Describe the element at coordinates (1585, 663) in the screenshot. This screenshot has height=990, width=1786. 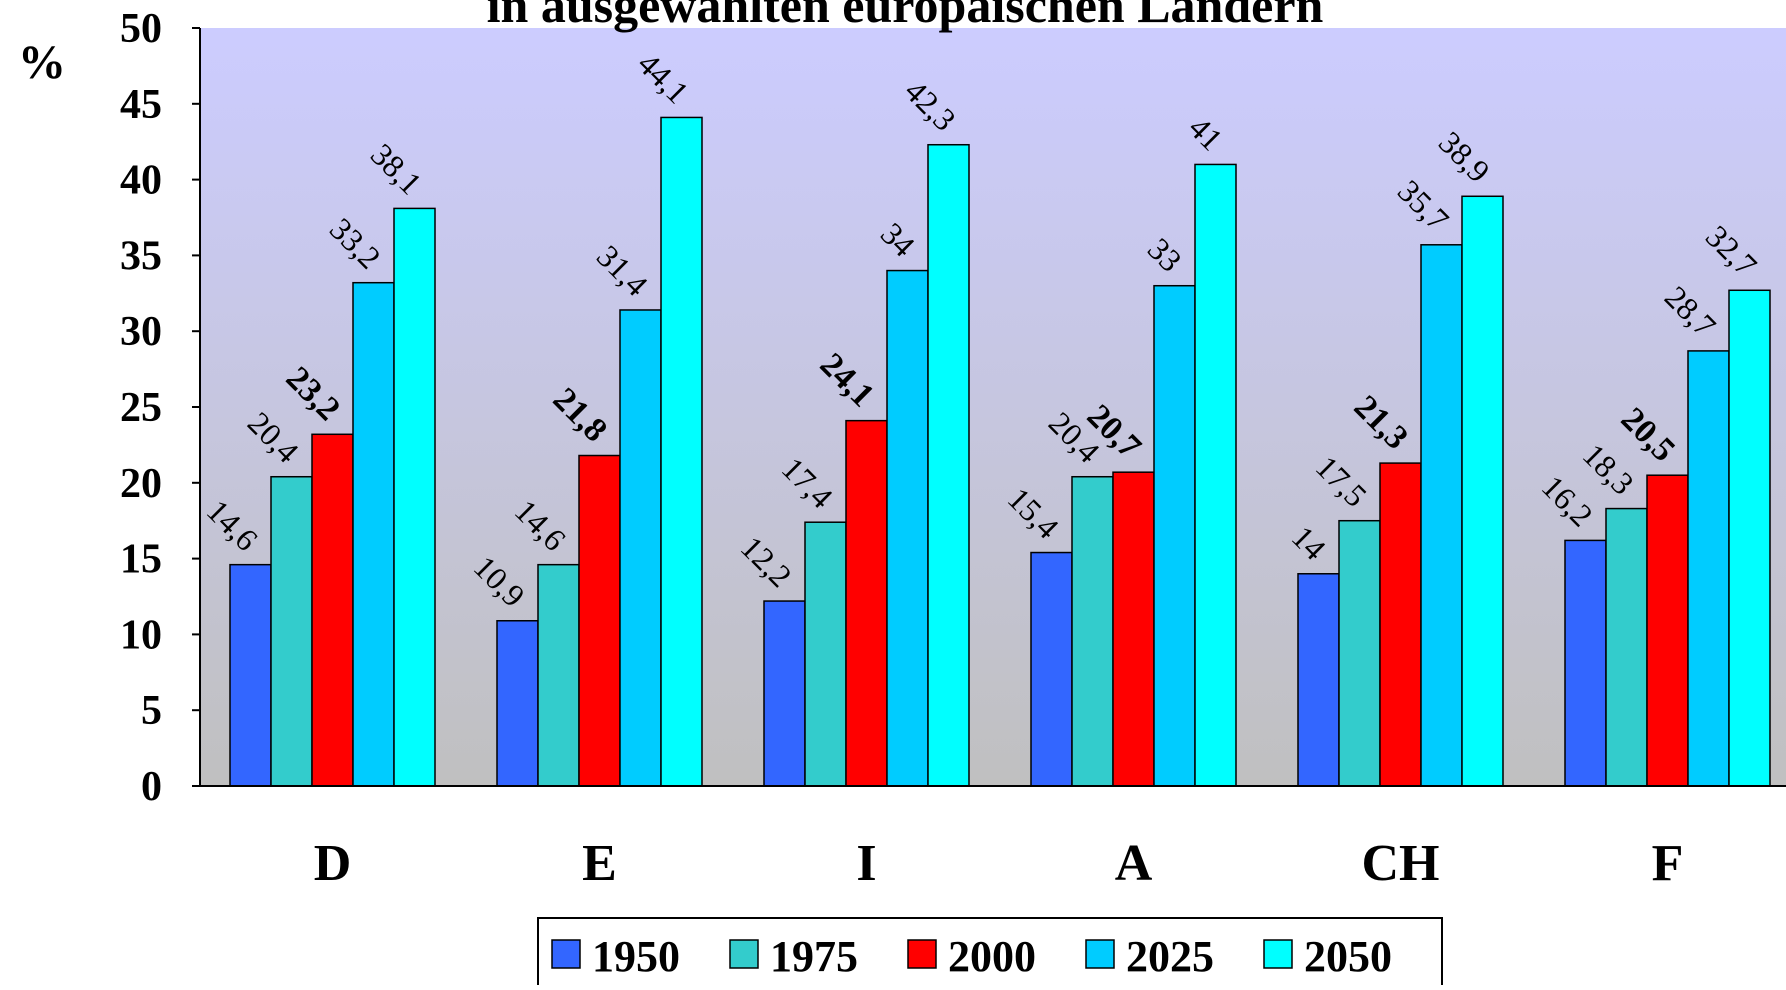
I see `bar-F-1950` at that location.